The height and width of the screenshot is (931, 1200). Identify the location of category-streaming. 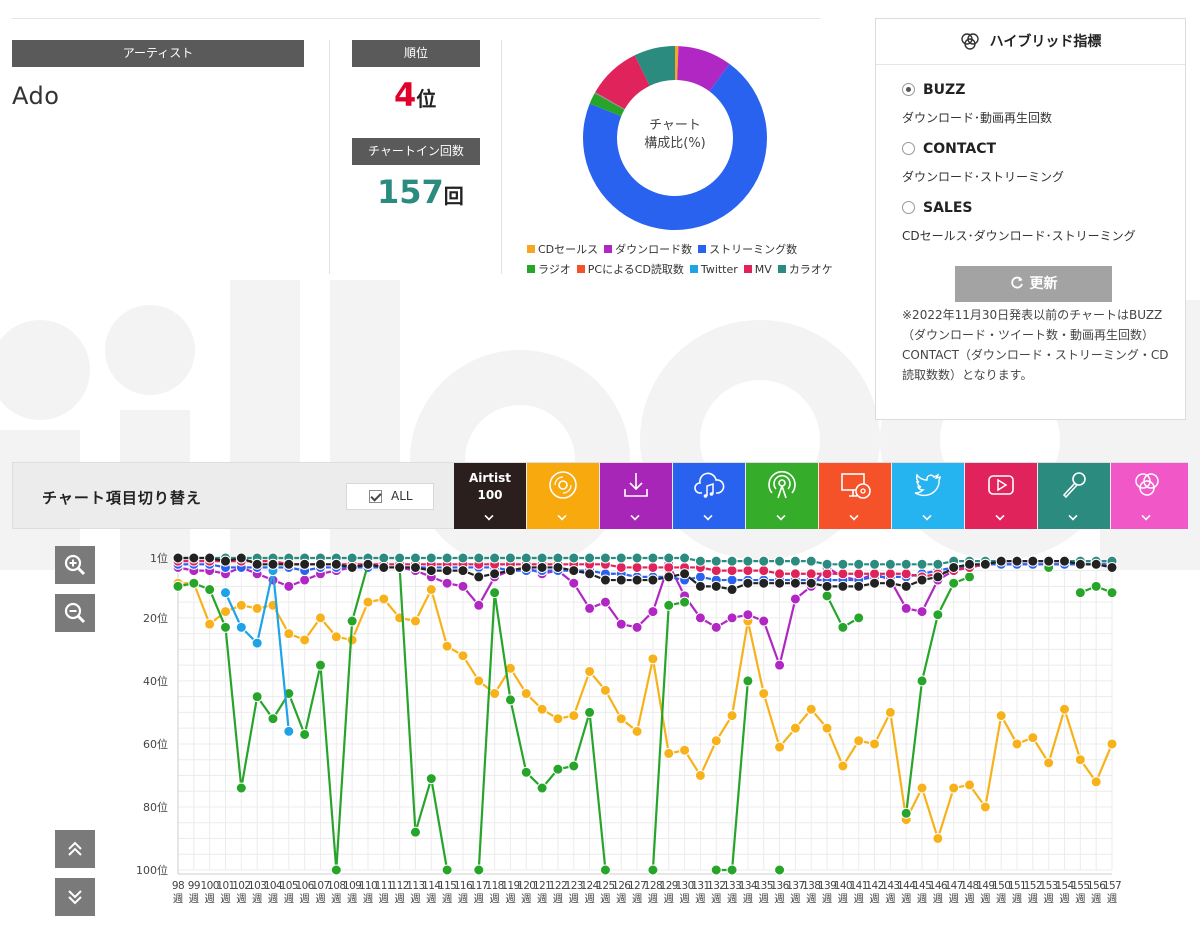
(709, 496).